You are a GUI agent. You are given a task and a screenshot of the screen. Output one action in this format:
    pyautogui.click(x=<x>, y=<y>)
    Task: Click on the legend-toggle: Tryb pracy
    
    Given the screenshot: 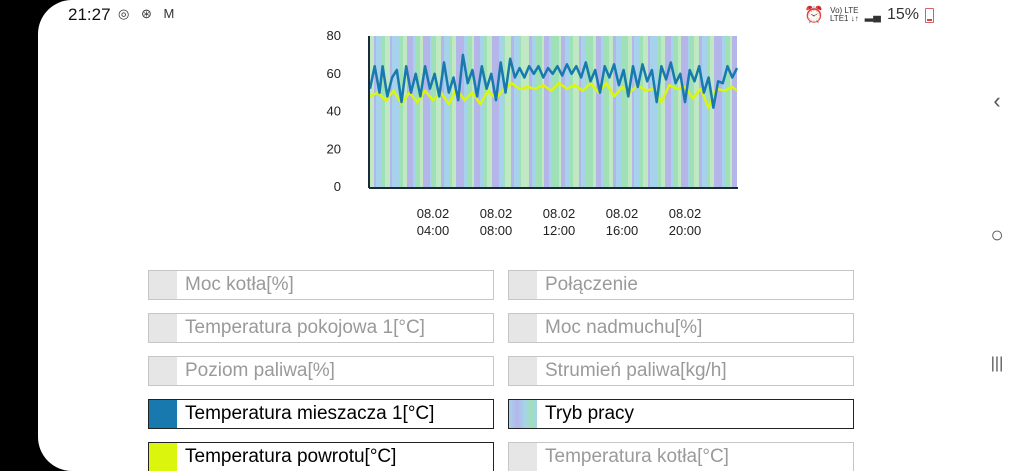 What is the action you would take?
    pyautogui.click(x=681, y=414)
    